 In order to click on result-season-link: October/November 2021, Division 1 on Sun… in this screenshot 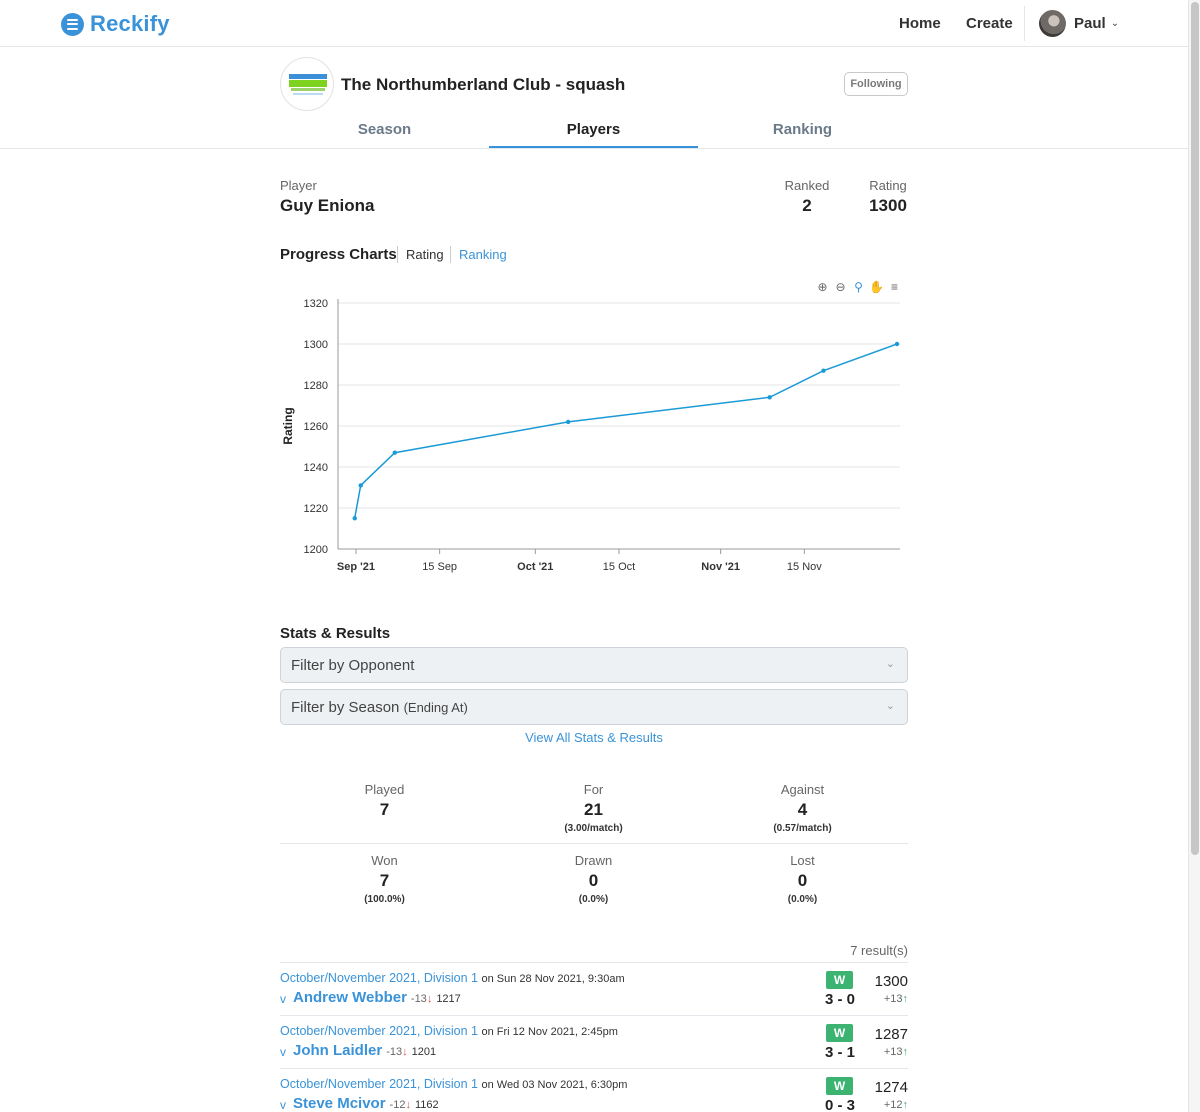, I will do `click(452, 978)`.